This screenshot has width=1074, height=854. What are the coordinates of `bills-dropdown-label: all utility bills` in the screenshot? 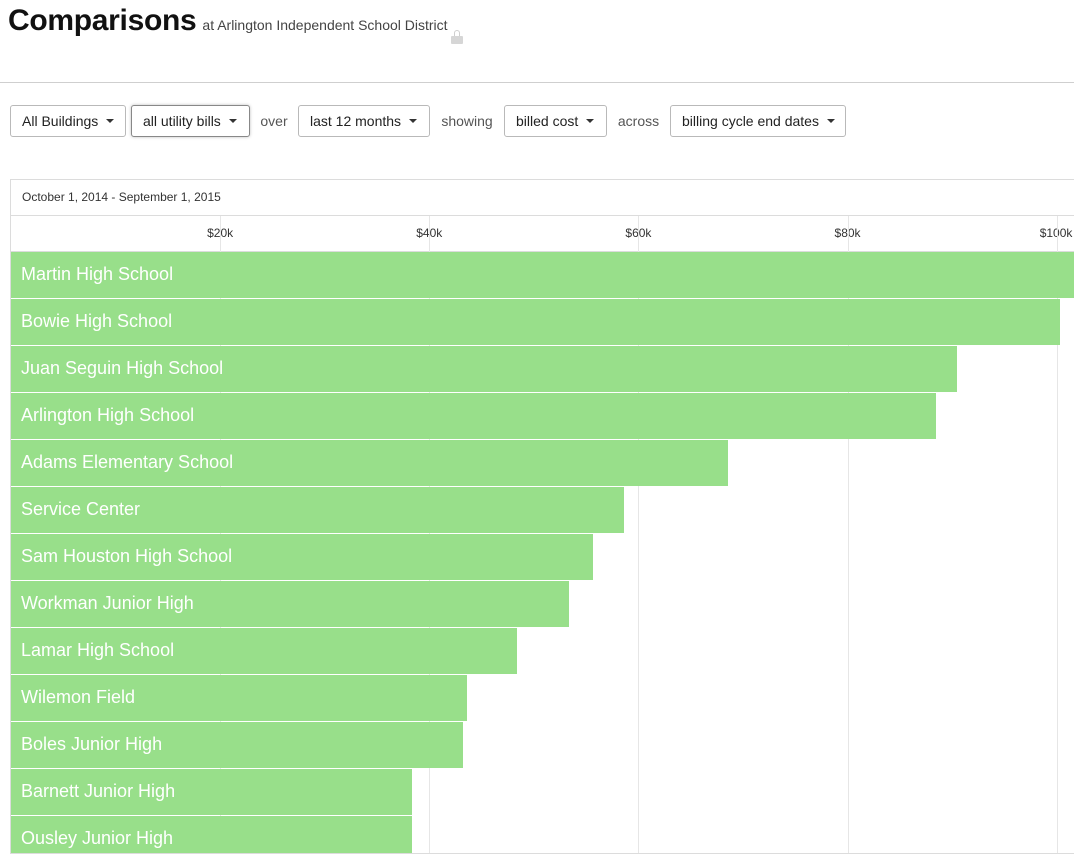 It's located at (182, 121).